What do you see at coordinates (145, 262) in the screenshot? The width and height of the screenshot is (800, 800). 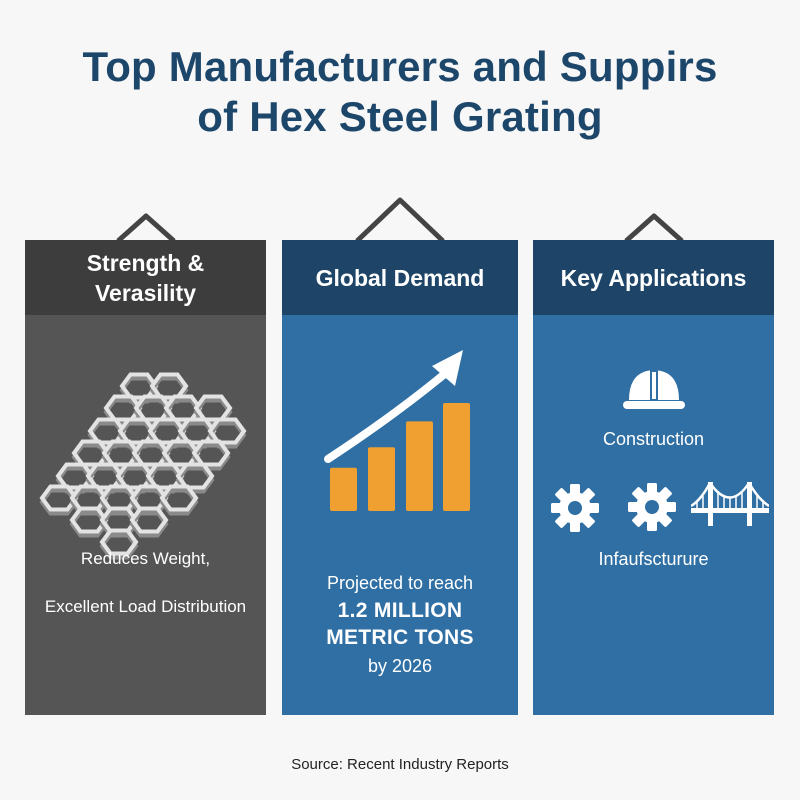 I see `panel-strength-heading-line-1: Strength &` at bounding box center [145, 262].